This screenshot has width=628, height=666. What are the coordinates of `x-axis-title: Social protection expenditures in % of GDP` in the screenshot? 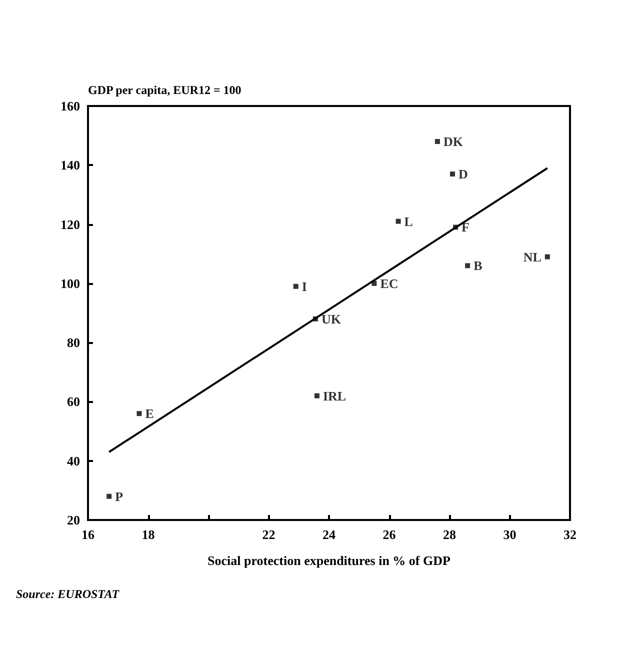 It's located at (329, 560).